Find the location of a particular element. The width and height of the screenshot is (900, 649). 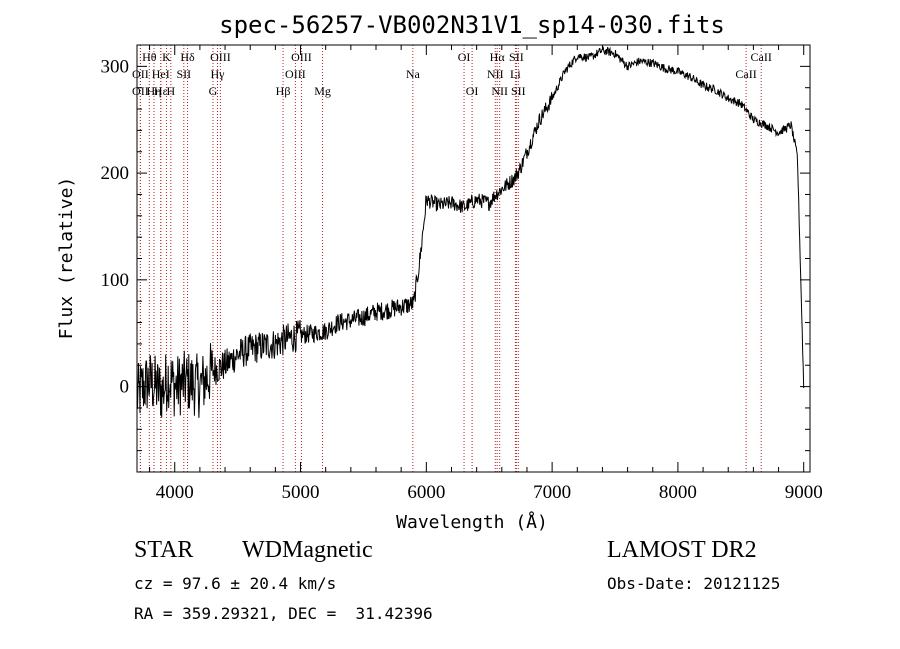

x-tick-label: 6000 is located at coordinates (426, 492).